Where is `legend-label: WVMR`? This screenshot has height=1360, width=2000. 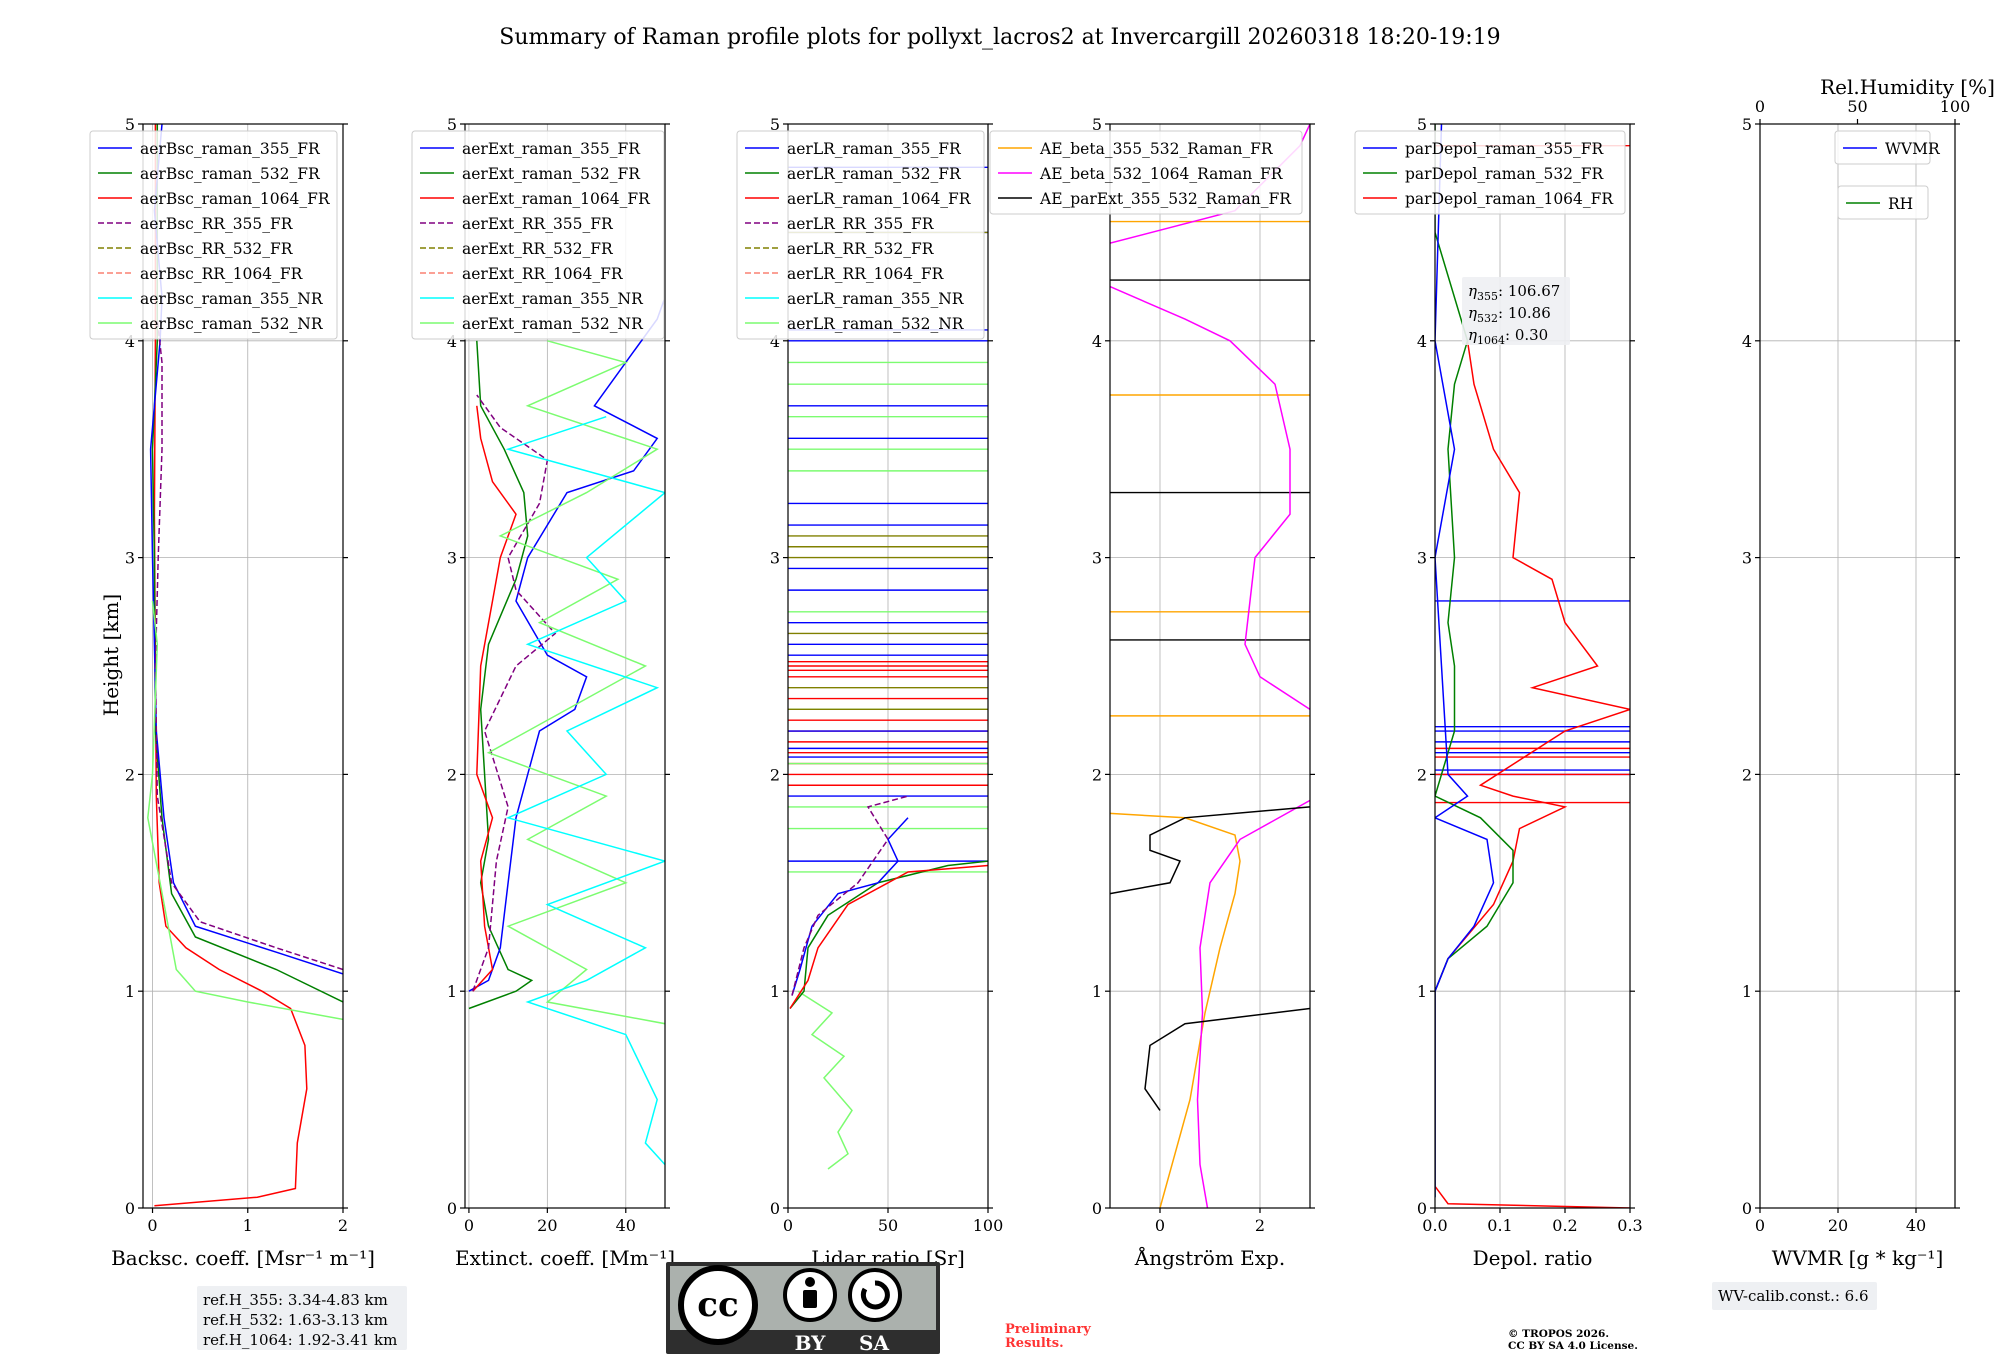
legend-label: WVMR is located at coordinates (1913, 149).